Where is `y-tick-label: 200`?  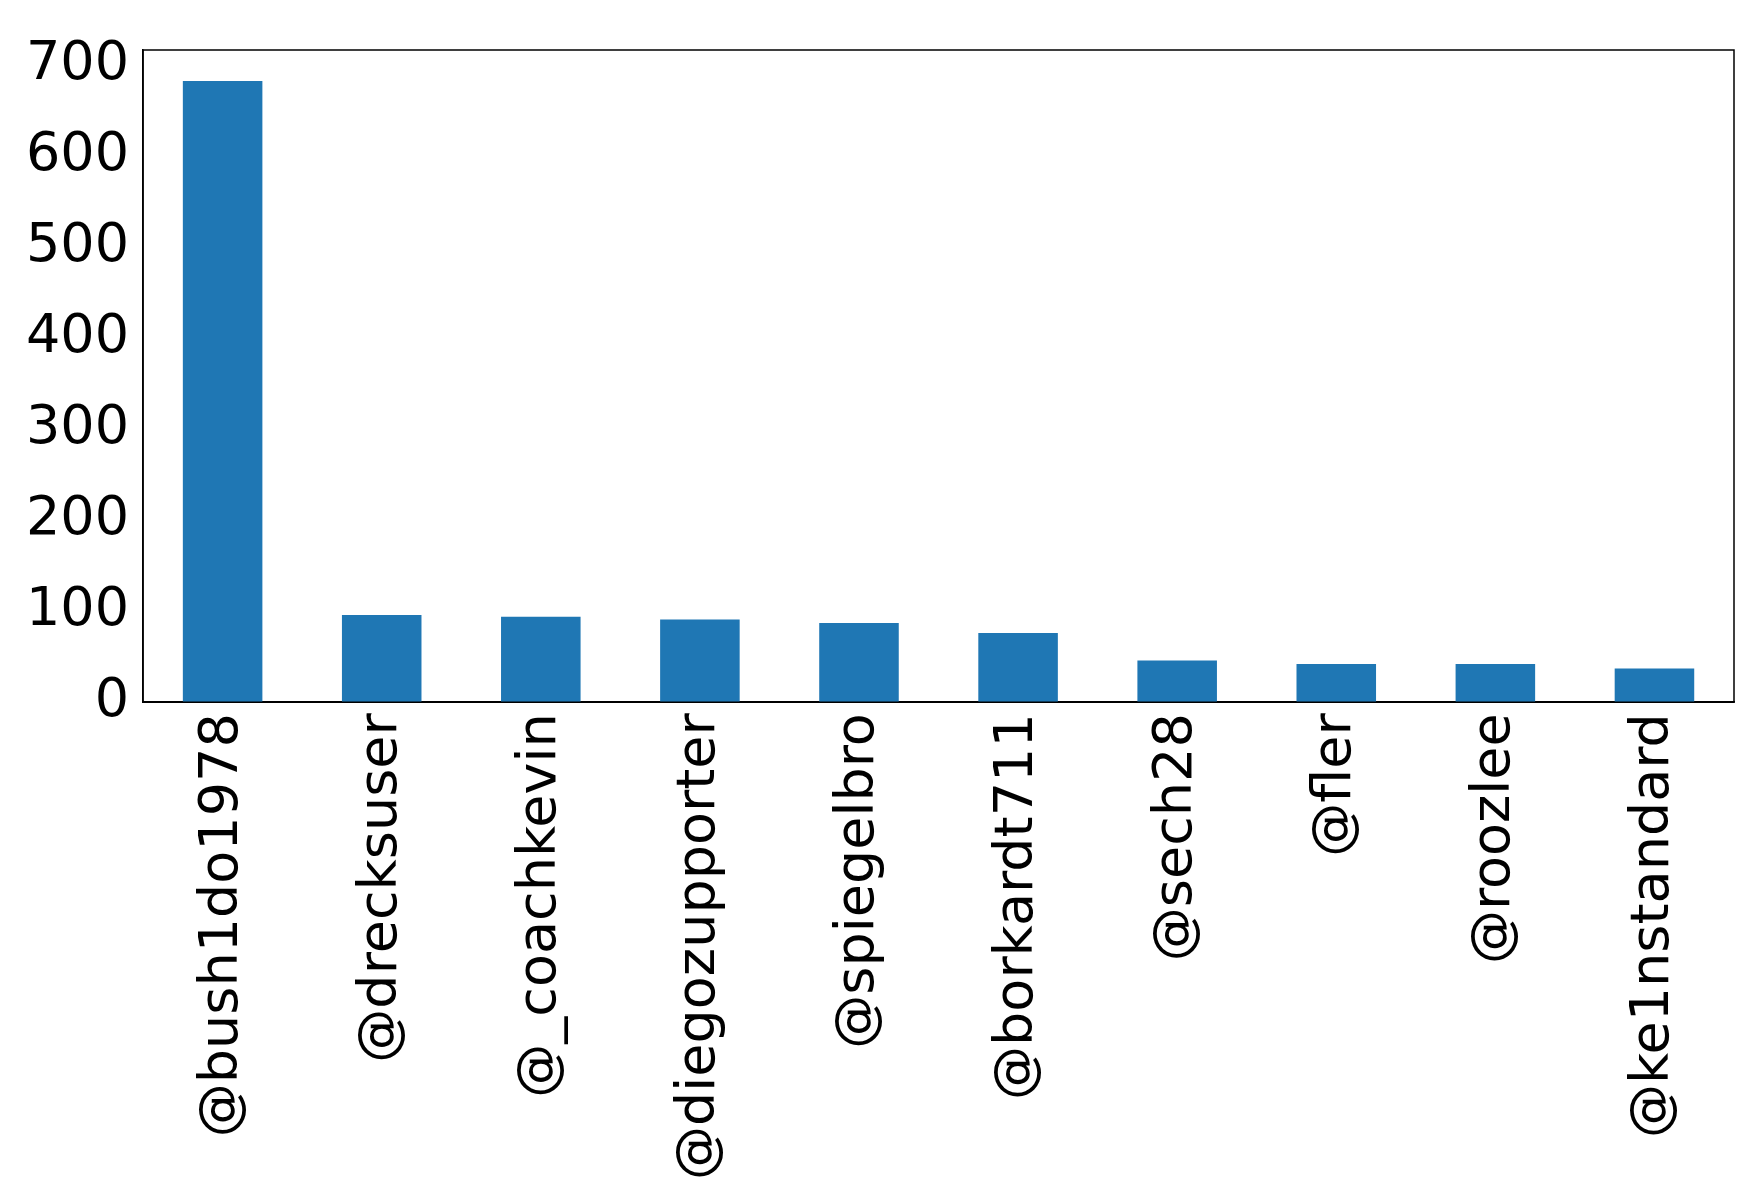 y-tick-label: 200 is located at coordinates (77, 516).